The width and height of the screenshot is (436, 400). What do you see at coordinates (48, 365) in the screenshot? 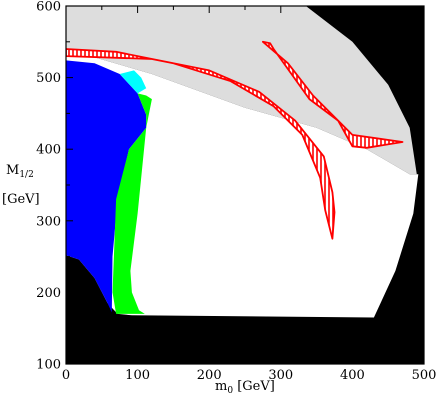
I see `y-tick-label: 100` at bounding box center [48, 365].